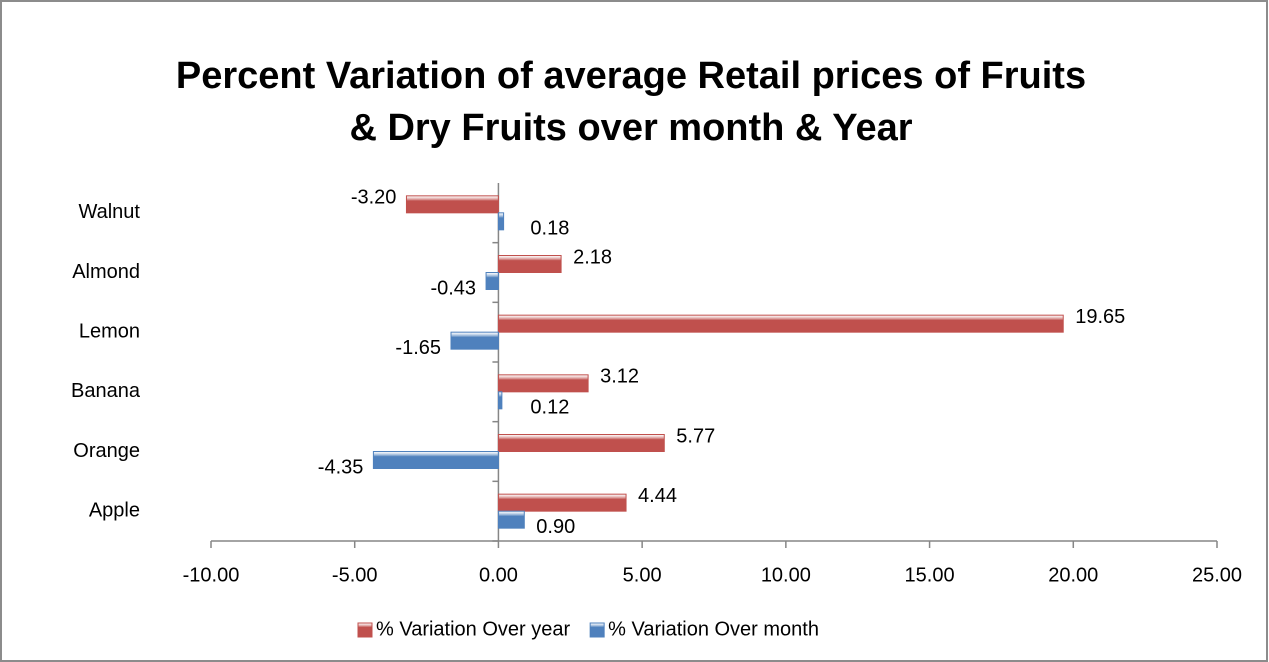 The width and height of the screenshot is (1269, 662). Describe the element at coordinates (592, 257) in the screenshot. I see `data-label: 2.18` at that location.